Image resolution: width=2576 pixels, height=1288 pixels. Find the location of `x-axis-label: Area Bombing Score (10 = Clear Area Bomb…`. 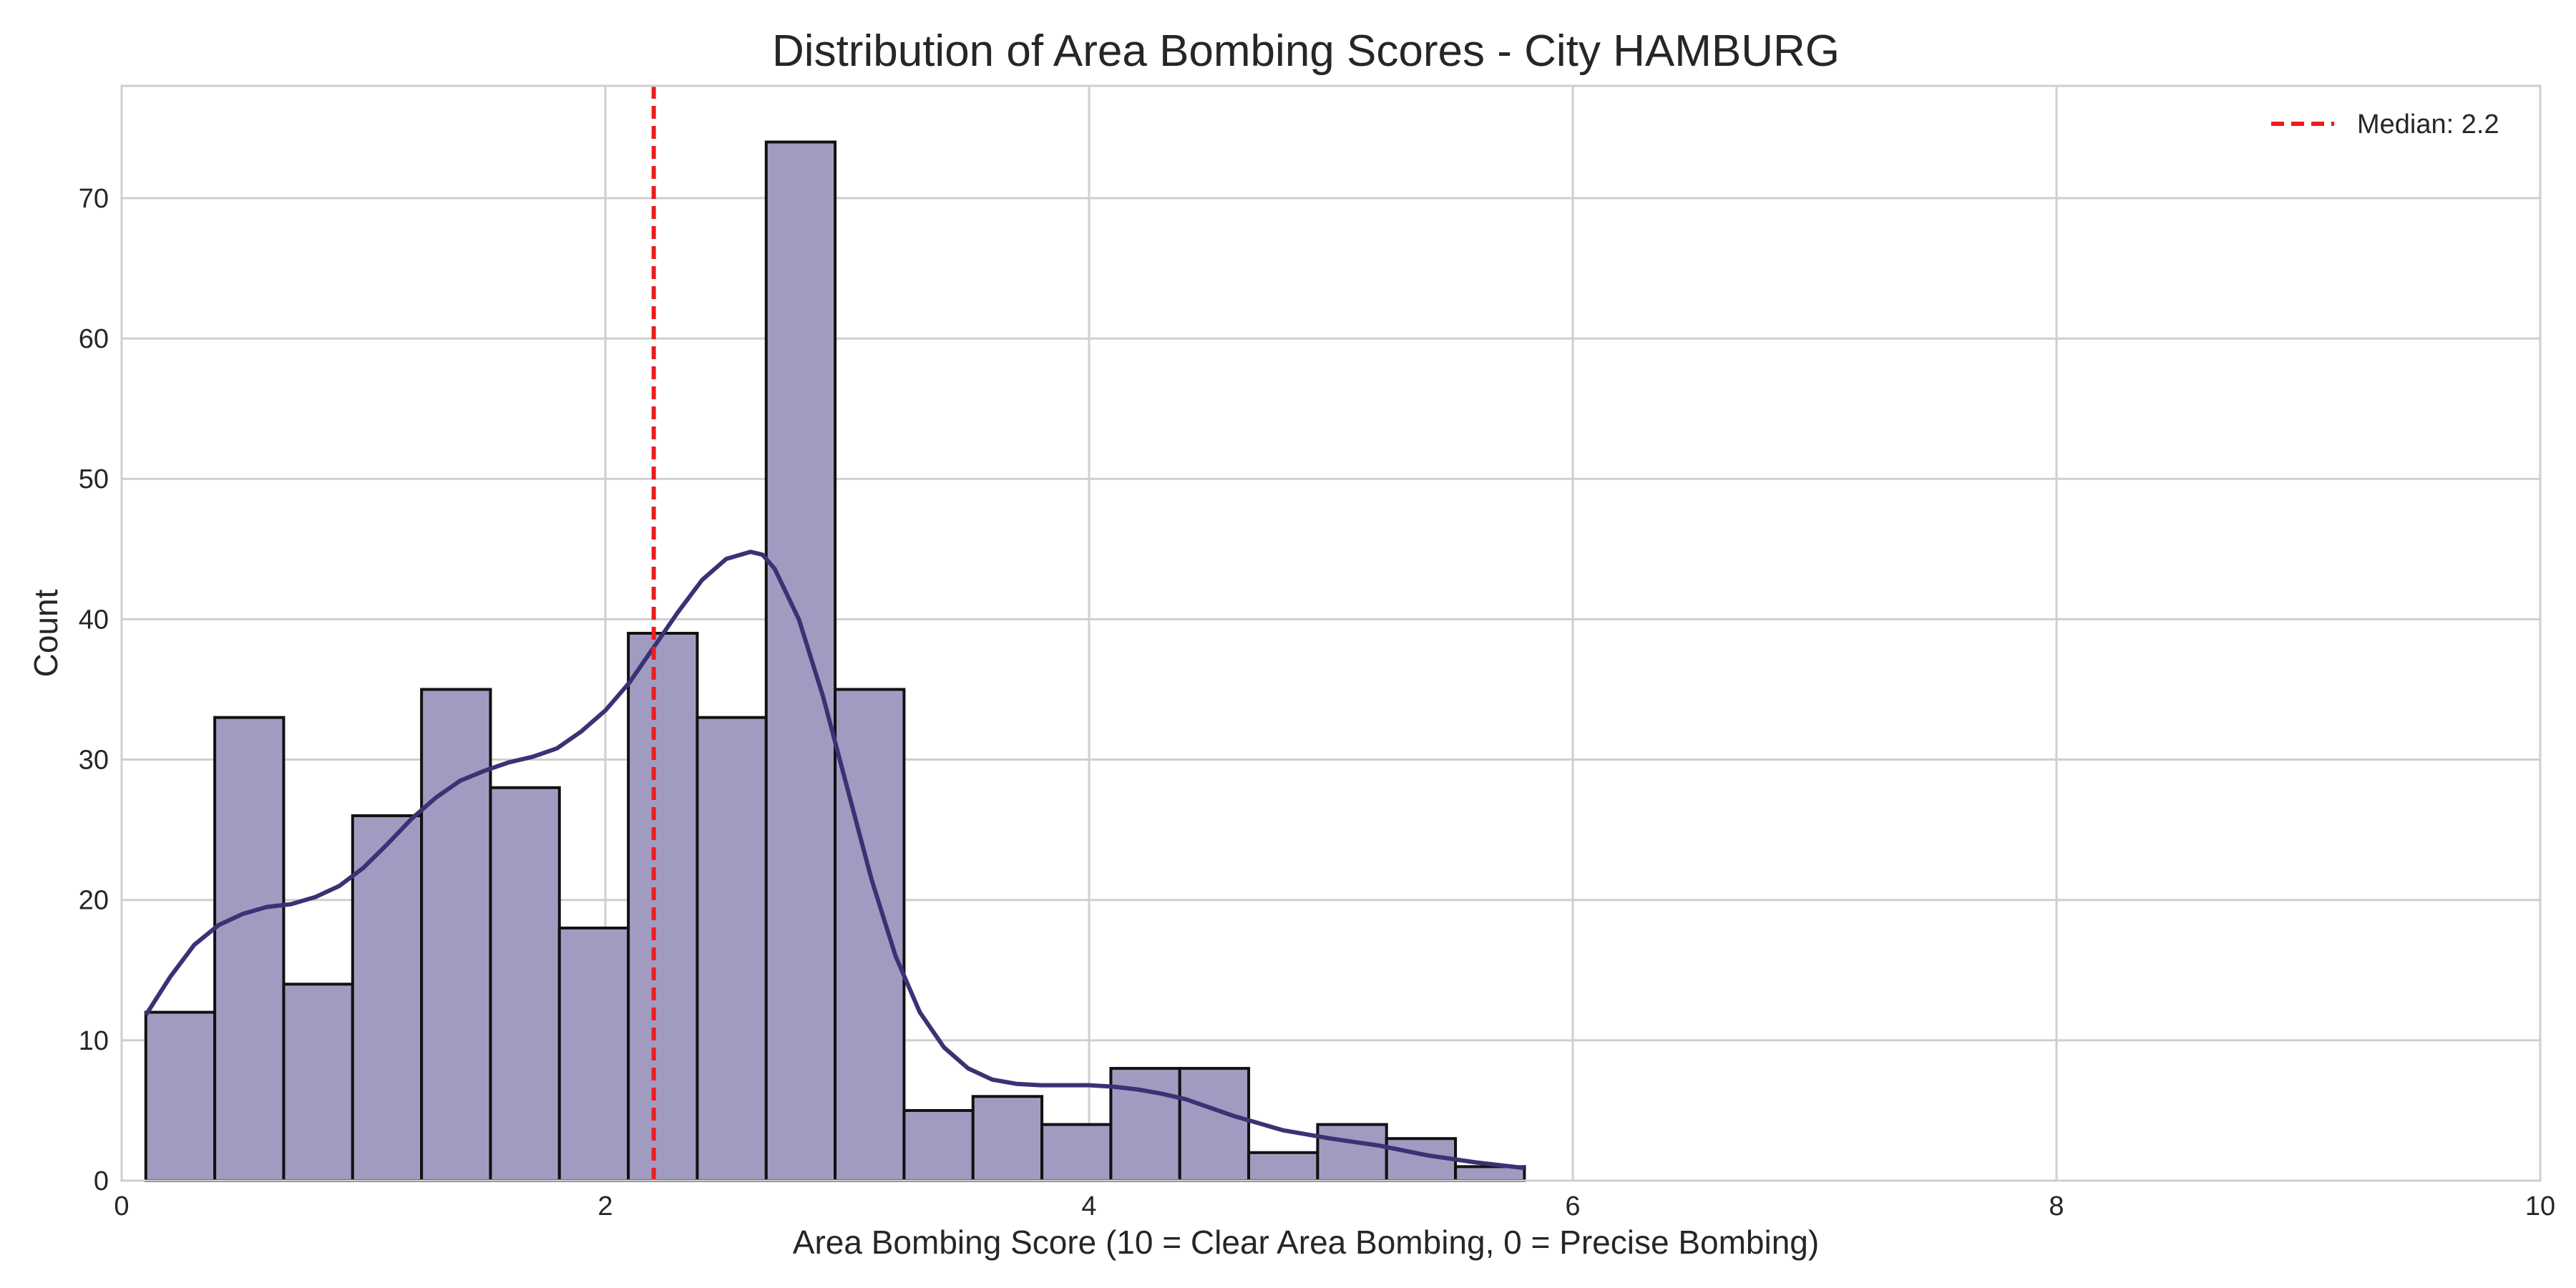

x-axis-label: Area Bombing Score (10 = Clear Area Bomb… is located at coordinates (1306, 1242).